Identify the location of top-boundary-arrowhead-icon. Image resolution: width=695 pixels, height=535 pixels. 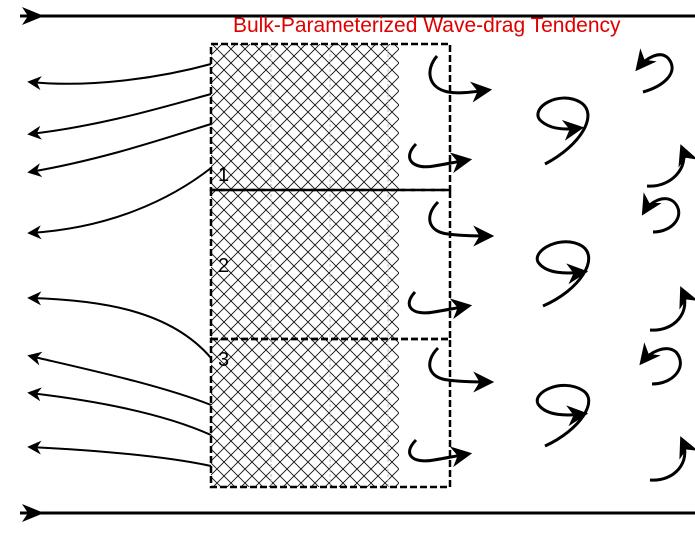
(33, 16).